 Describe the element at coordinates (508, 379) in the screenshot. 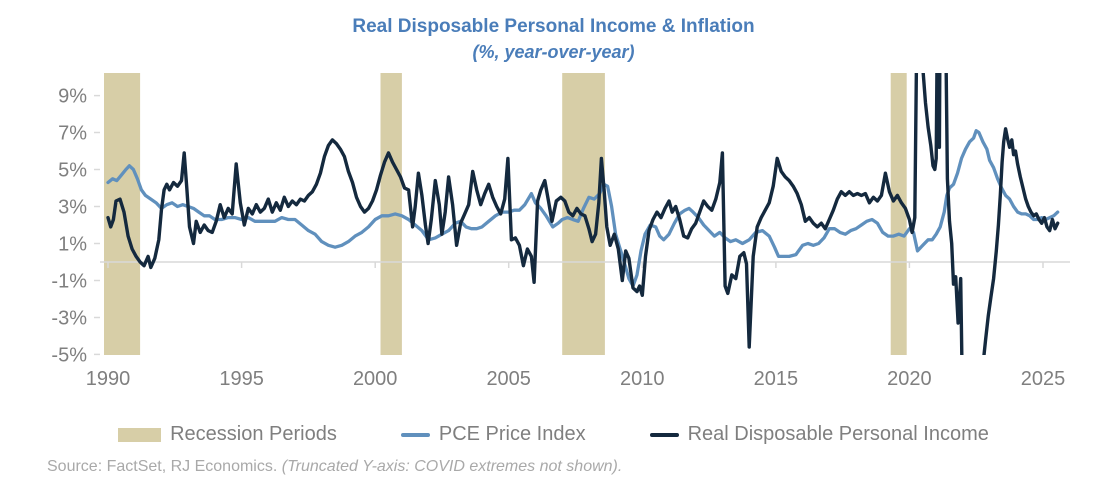

I see `x-tick-label: 2005` at that location.